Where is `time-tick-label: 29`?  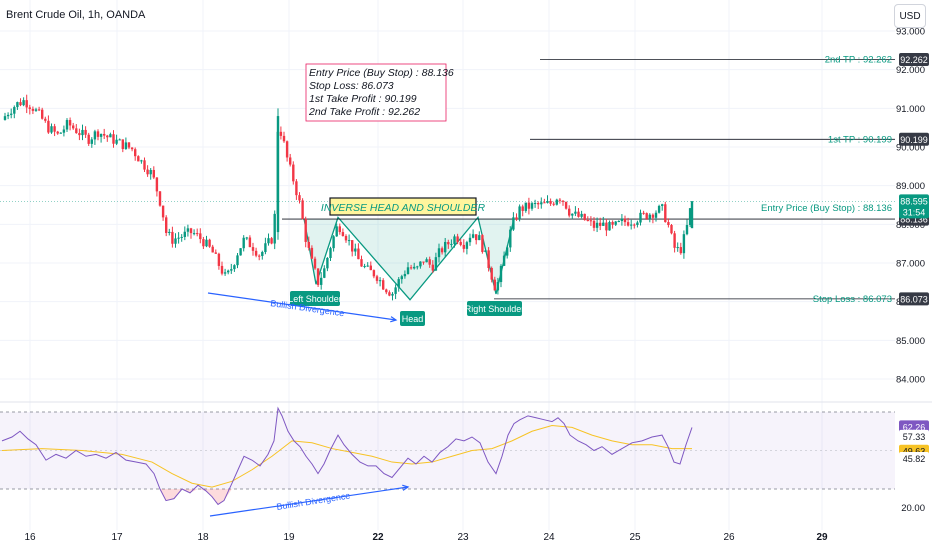 time-tick-label: 29 is located at coordinates (822, 537).